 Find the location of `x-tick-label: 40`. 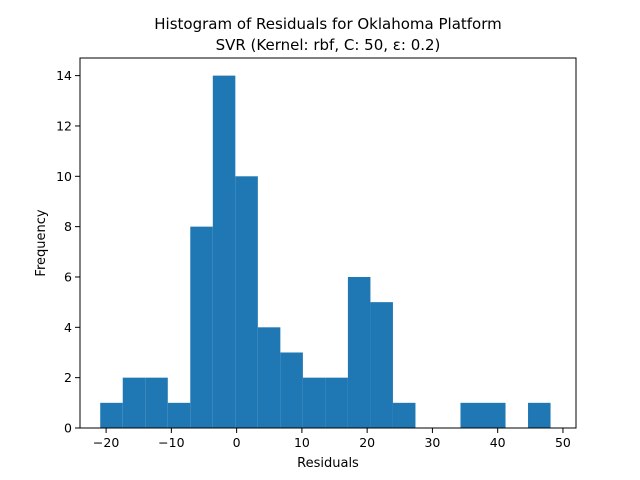

x-tick-label: 40 is located at coordinates (498, 442).